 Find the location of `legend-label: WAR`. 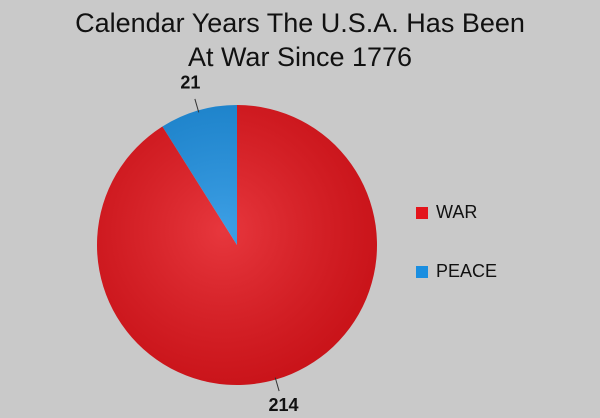

legend-label: WAR is located at coordinates (456, 212).